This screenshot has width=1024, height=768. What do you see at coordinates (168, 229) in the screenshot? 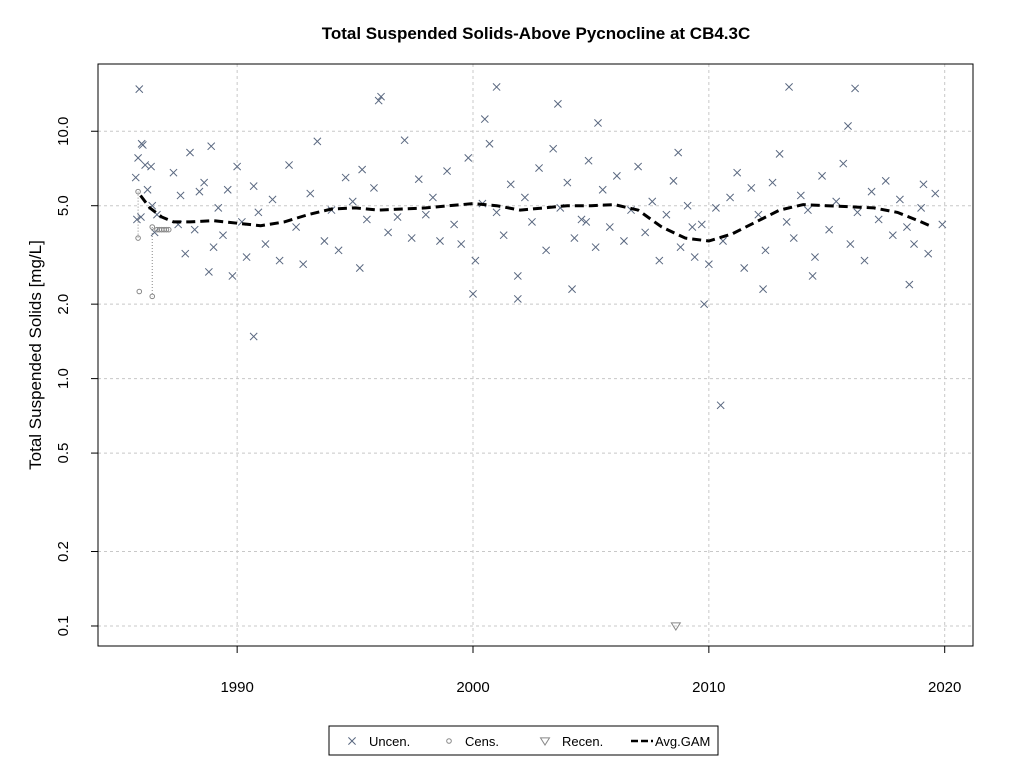
I see `censored-point` at bounding box center [168, 229].